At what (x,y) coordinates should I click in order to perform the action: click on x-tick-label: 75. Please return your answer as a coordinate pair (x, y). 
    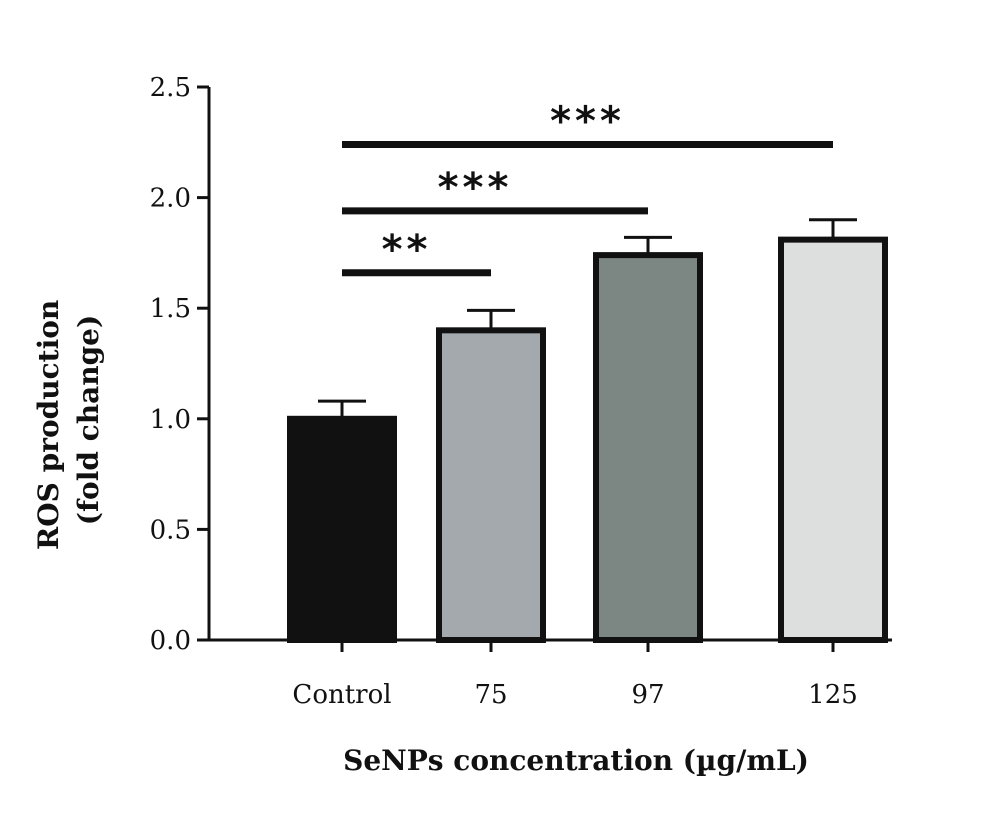
    Looking at the image, I should click on (490, 695).